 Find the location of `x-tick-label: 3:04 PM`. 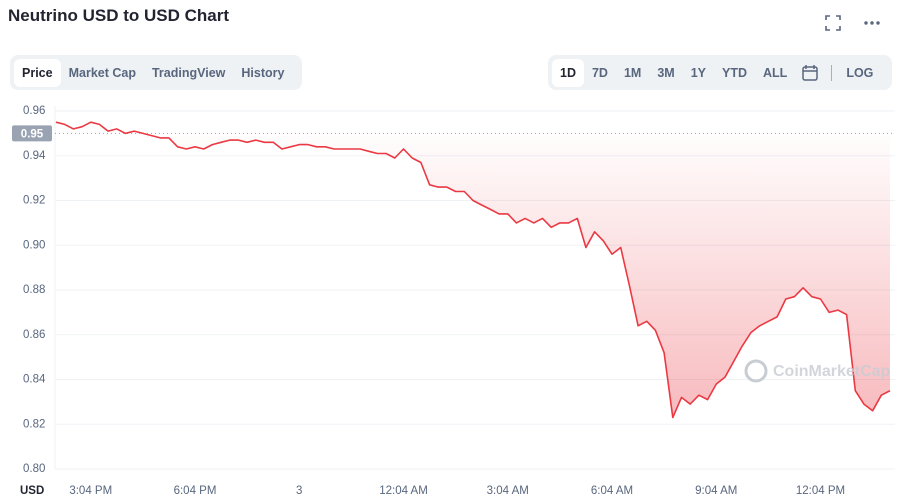

x-tick-label: 3:04 PM is located at coordinates (90, 491).